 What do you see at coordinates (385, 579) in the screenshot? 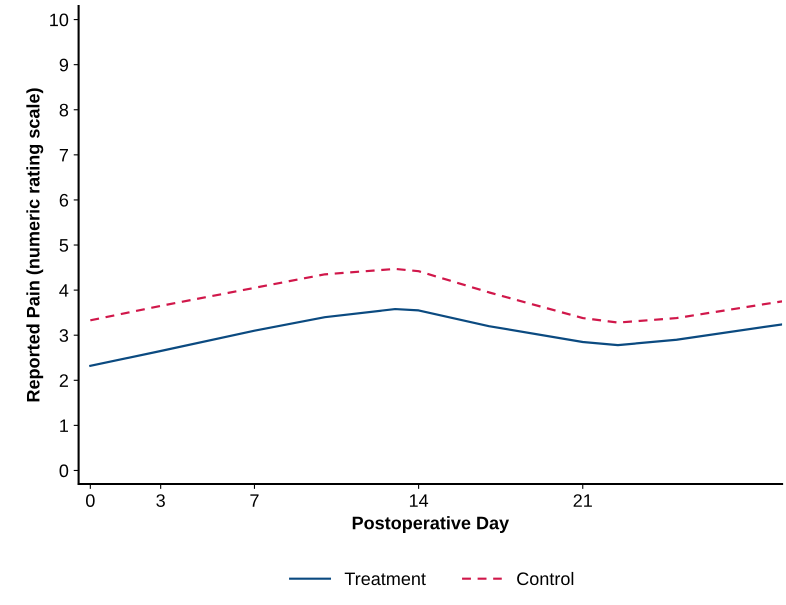
I see `legend-label: Treatment` at bounding box center [385, 579].